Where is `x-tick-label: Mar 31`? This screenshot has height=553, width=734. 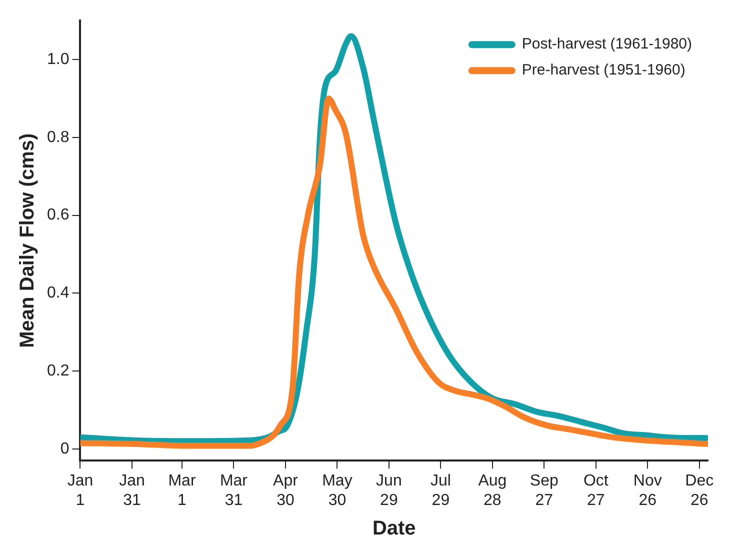 x-tick-label: Mar 31 is located at coordinates (234, 490).